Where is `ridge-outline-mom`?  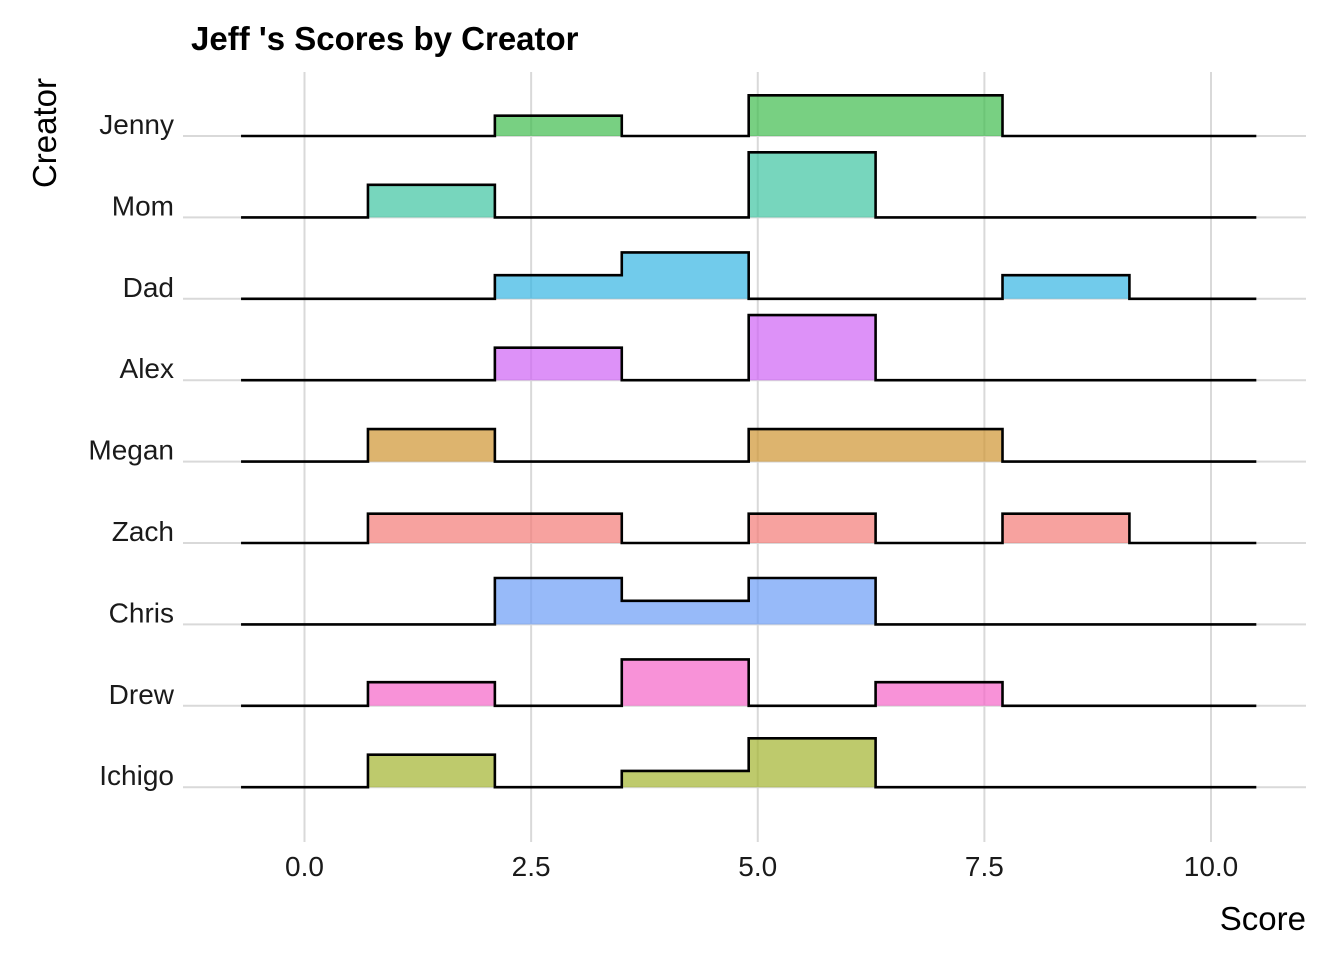 ridge-outline-mom is located at coordinates (749, 184).